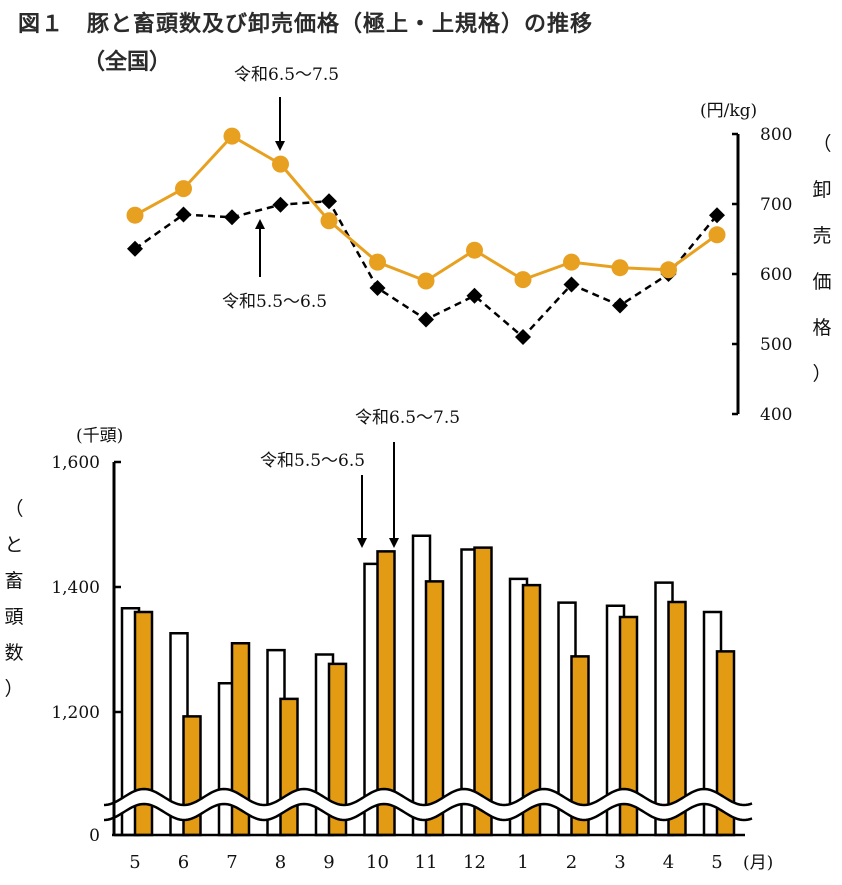  I want to click on price-tick-label: 400, so click(776, 415).